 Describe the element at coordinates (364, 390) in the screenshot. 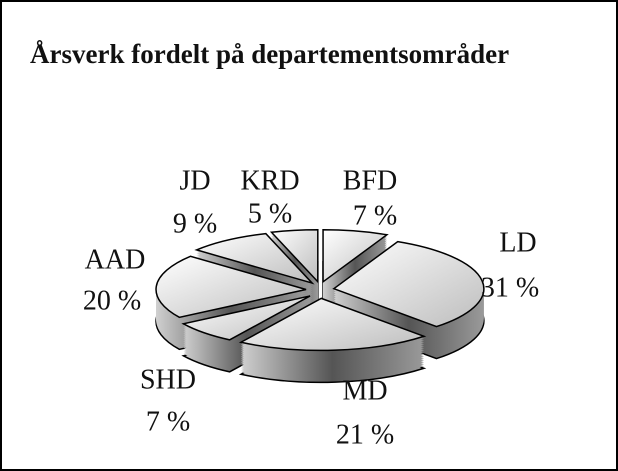

I see `slice-label: MD` at that location.